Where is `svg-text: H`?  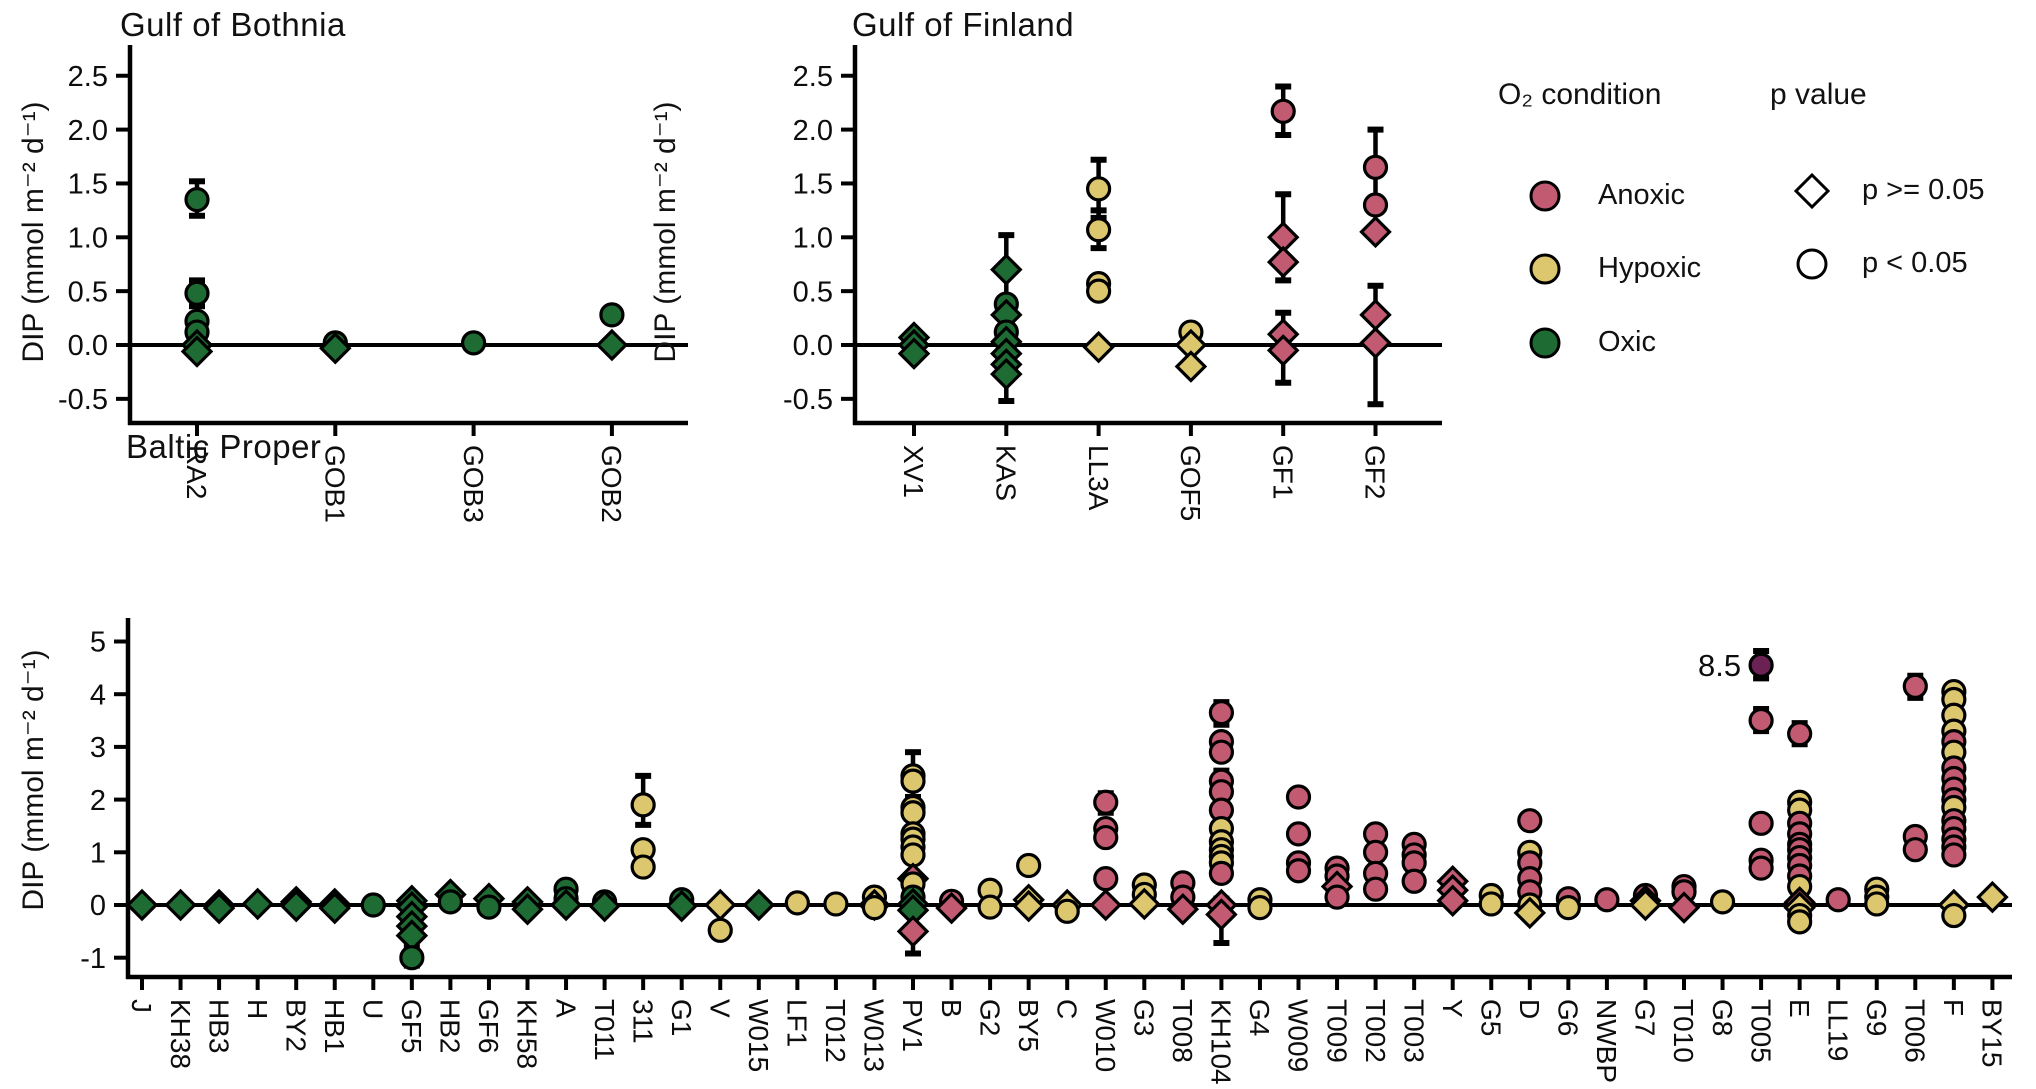 svg-text: H is located at coordinates (257, 1009).